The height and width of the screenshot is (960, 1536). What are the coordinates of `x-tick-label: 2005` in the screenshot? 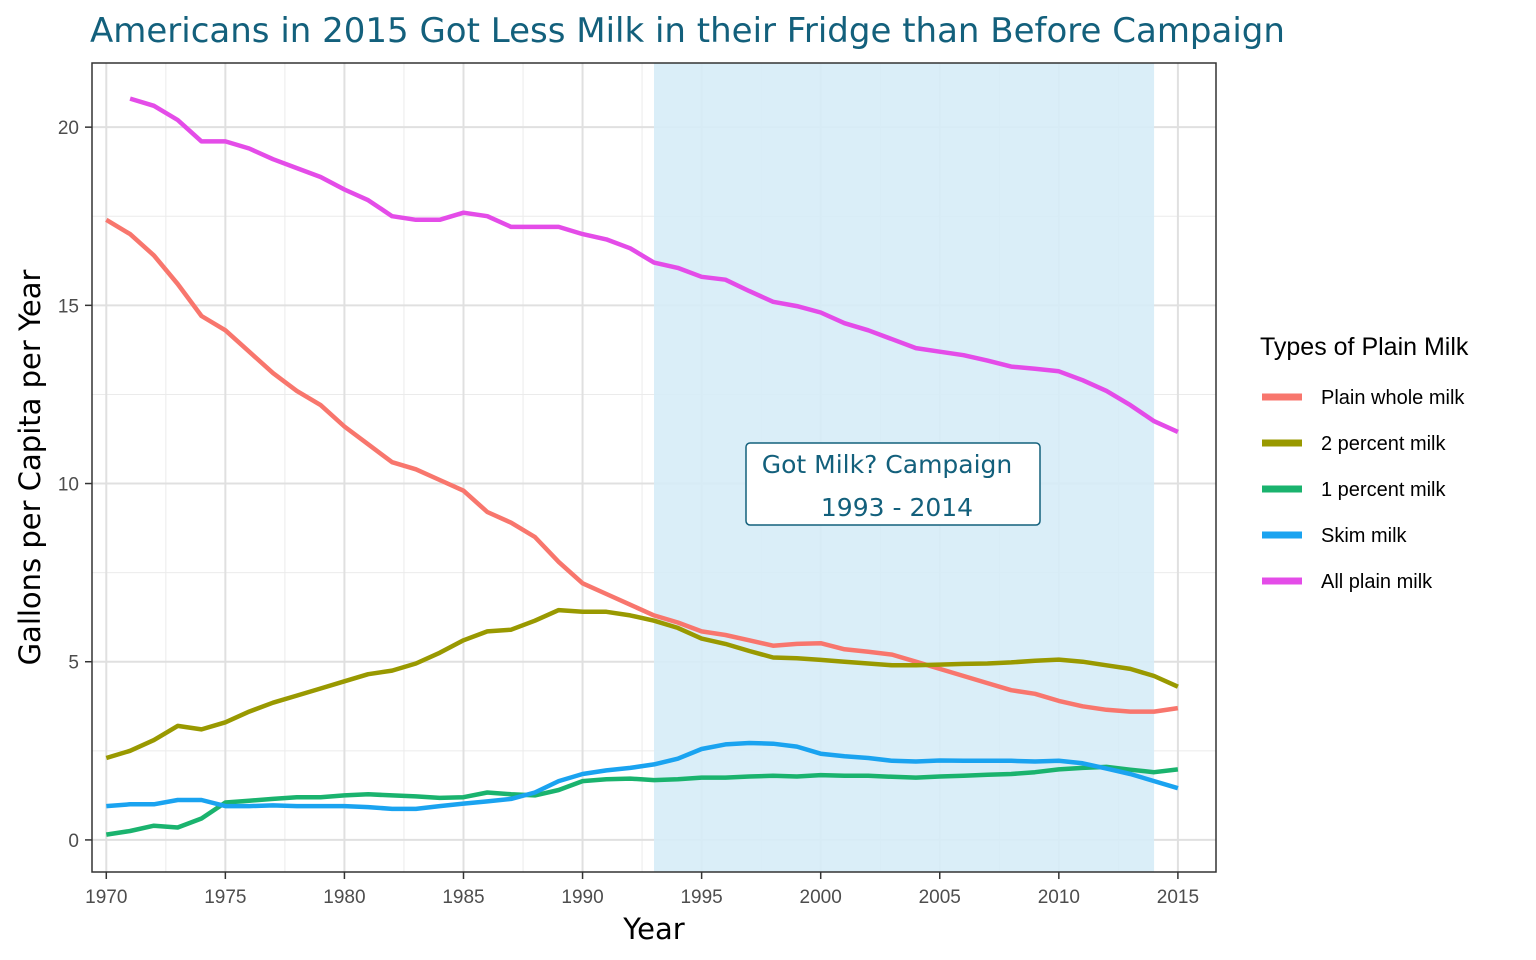 It's located at (940, 897).